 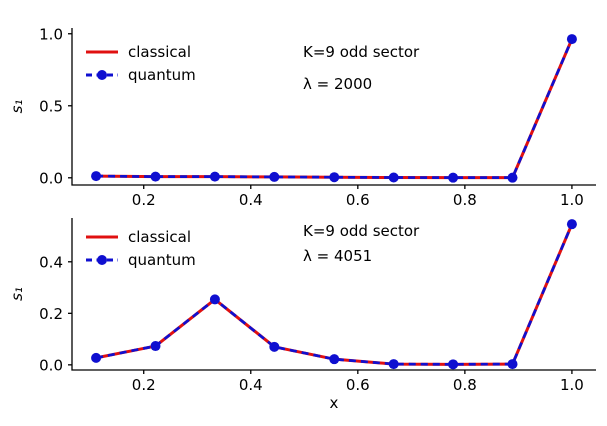 What do you see at coordinates (337, 84) in the screenshot?
I see `annotation-text: λ = 2000` at bounding box center [337, 84].